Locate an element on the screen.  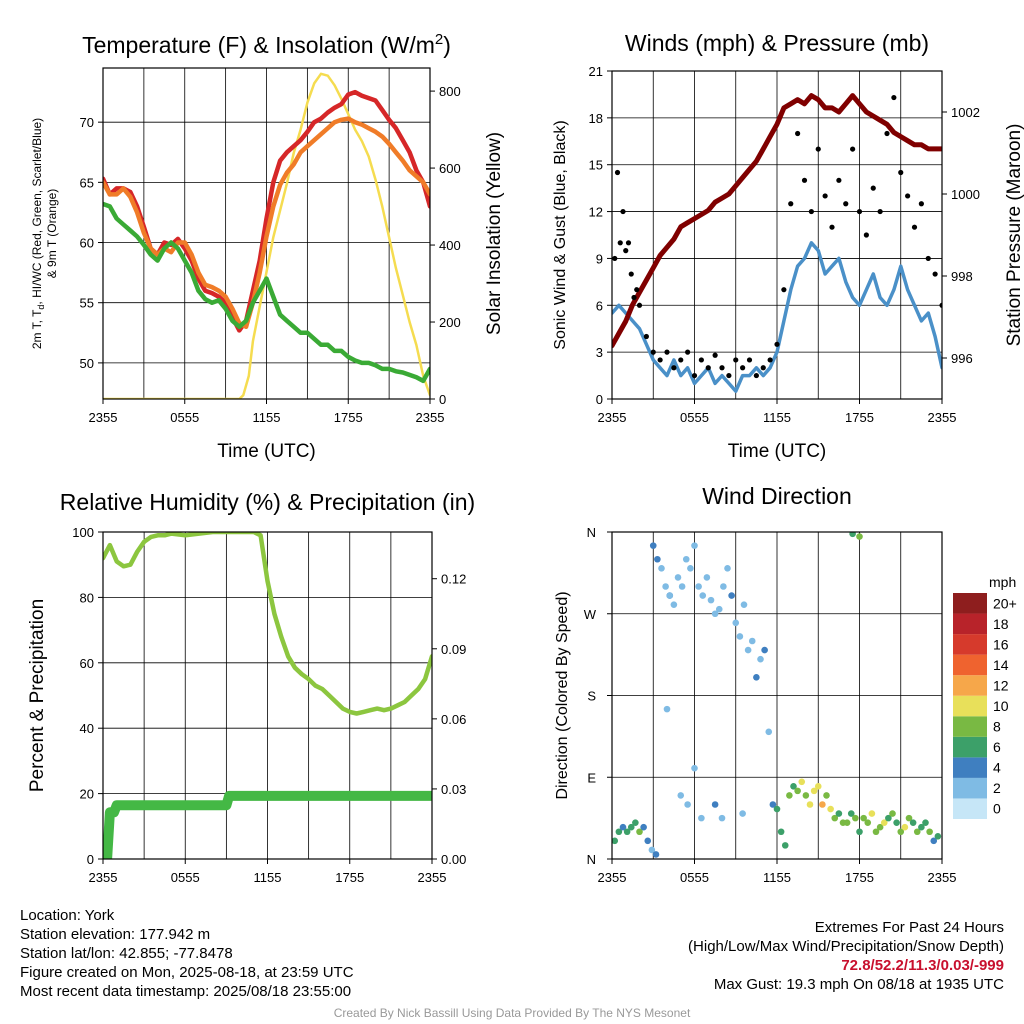
colorbar-label: 12 is located at coordinates (1001, 685).